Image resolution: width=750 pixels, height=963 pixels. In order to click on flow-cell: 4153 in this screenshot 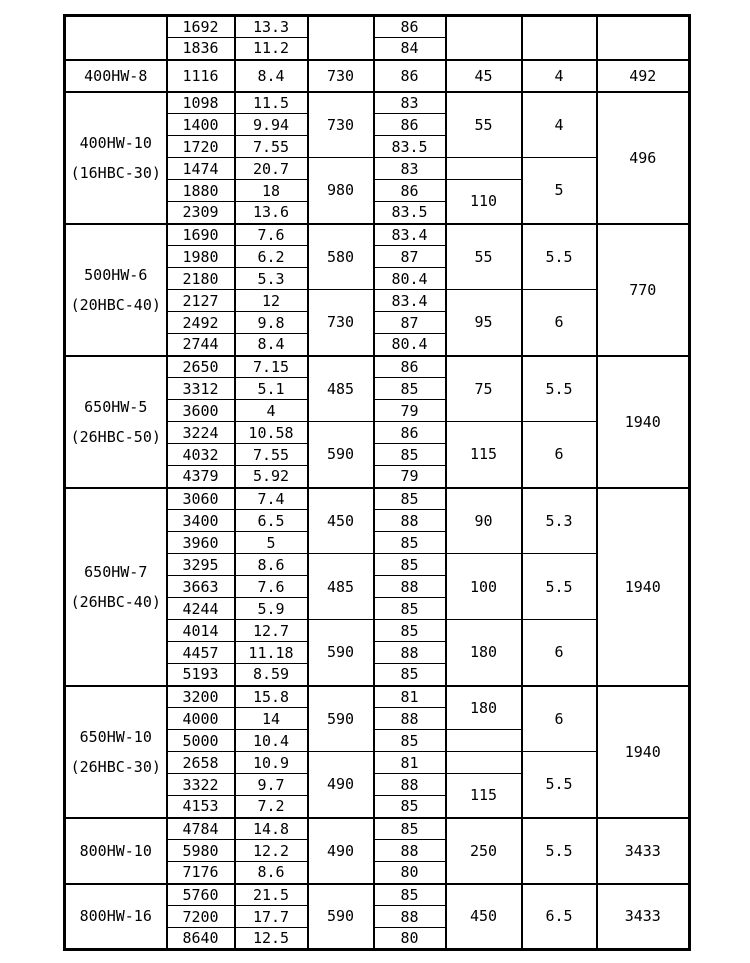, I will do `click(200, 806)`.